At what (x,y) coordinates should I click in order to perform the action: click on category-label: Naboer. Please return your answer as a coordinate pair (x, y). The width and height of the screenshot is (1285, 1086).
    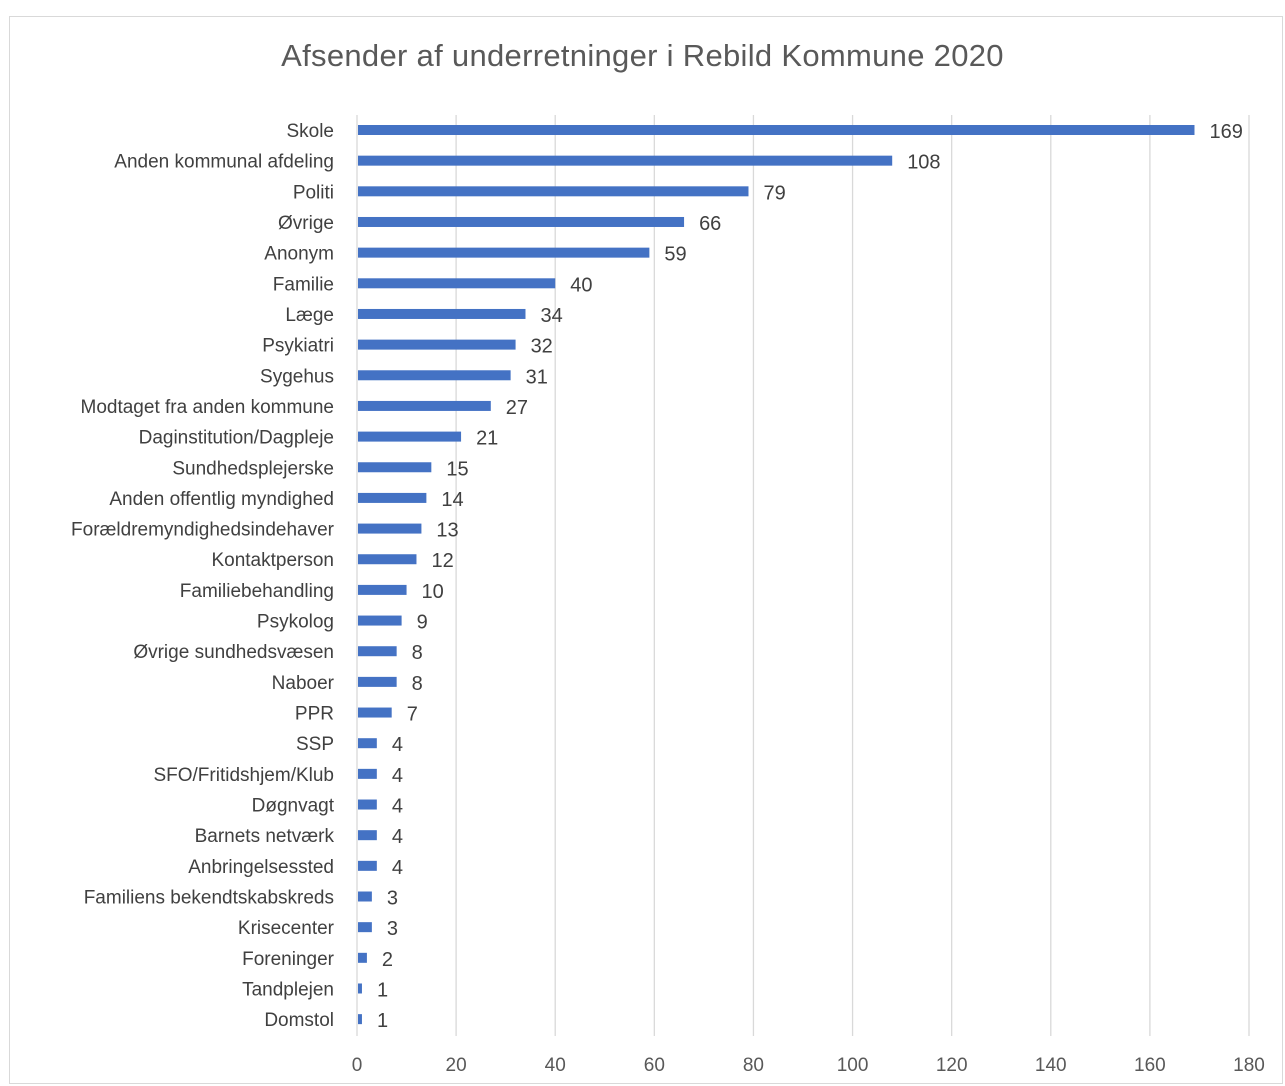
    Looking at the image, I should click on (303, 683).